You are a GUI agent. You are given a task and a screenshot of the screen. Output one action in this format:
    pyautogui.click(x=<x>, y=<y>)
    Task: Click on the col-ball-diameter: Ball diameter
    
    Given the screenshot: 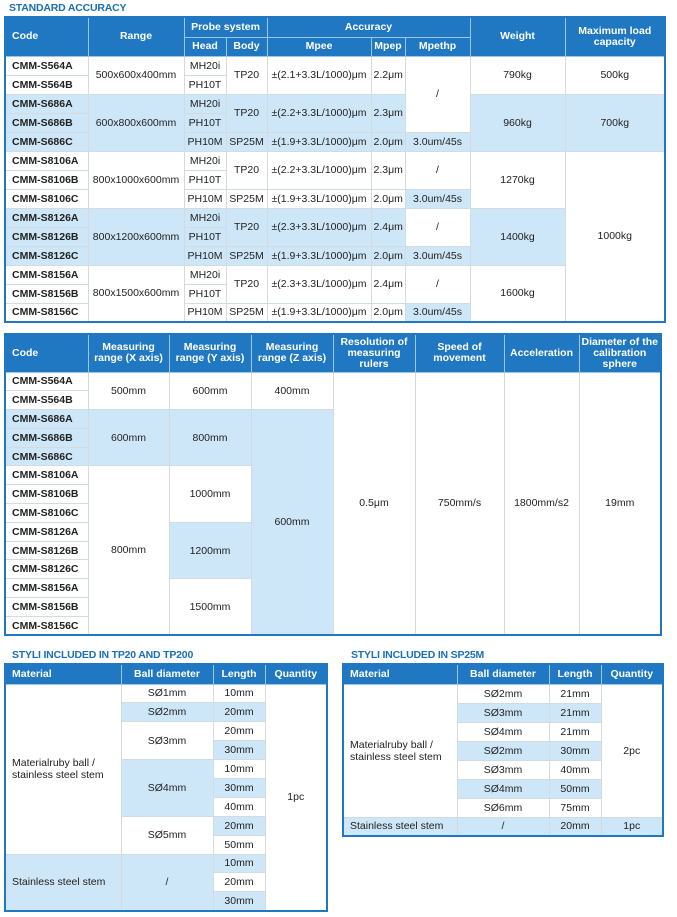 What is the action you would take?
    pyautogui.click(x=167, y=674)
    